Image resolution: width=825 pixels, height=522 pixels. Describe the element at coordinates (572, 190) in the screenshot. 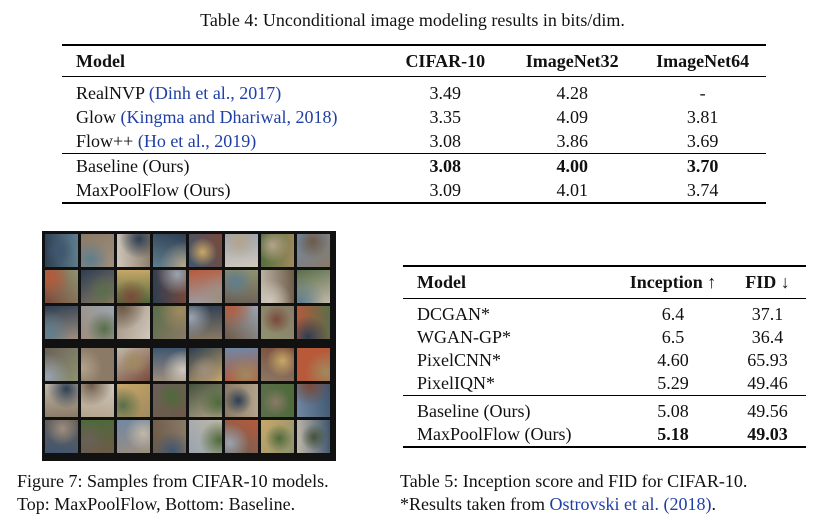

I see `imagenet32-value: 4.01` at that location.